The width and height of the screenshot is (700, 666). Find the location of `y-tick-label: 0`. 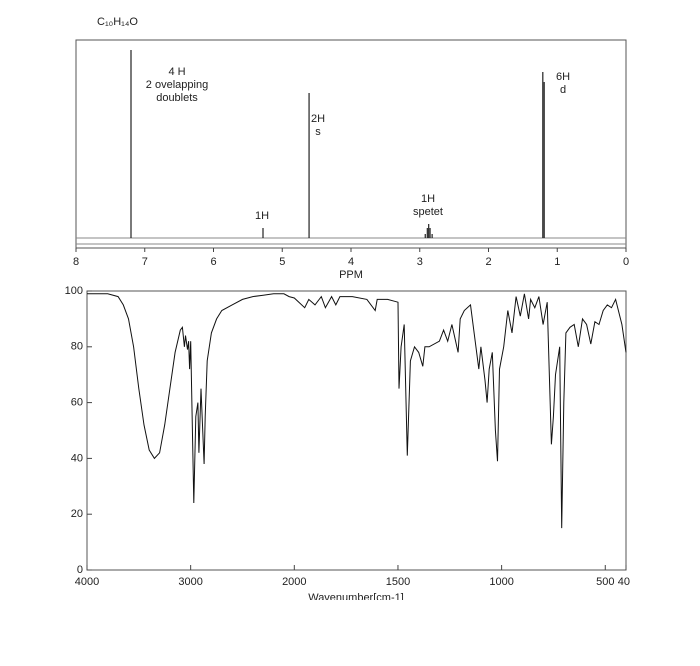

y-tick-label: 0 is located at coordinates (80, 570).